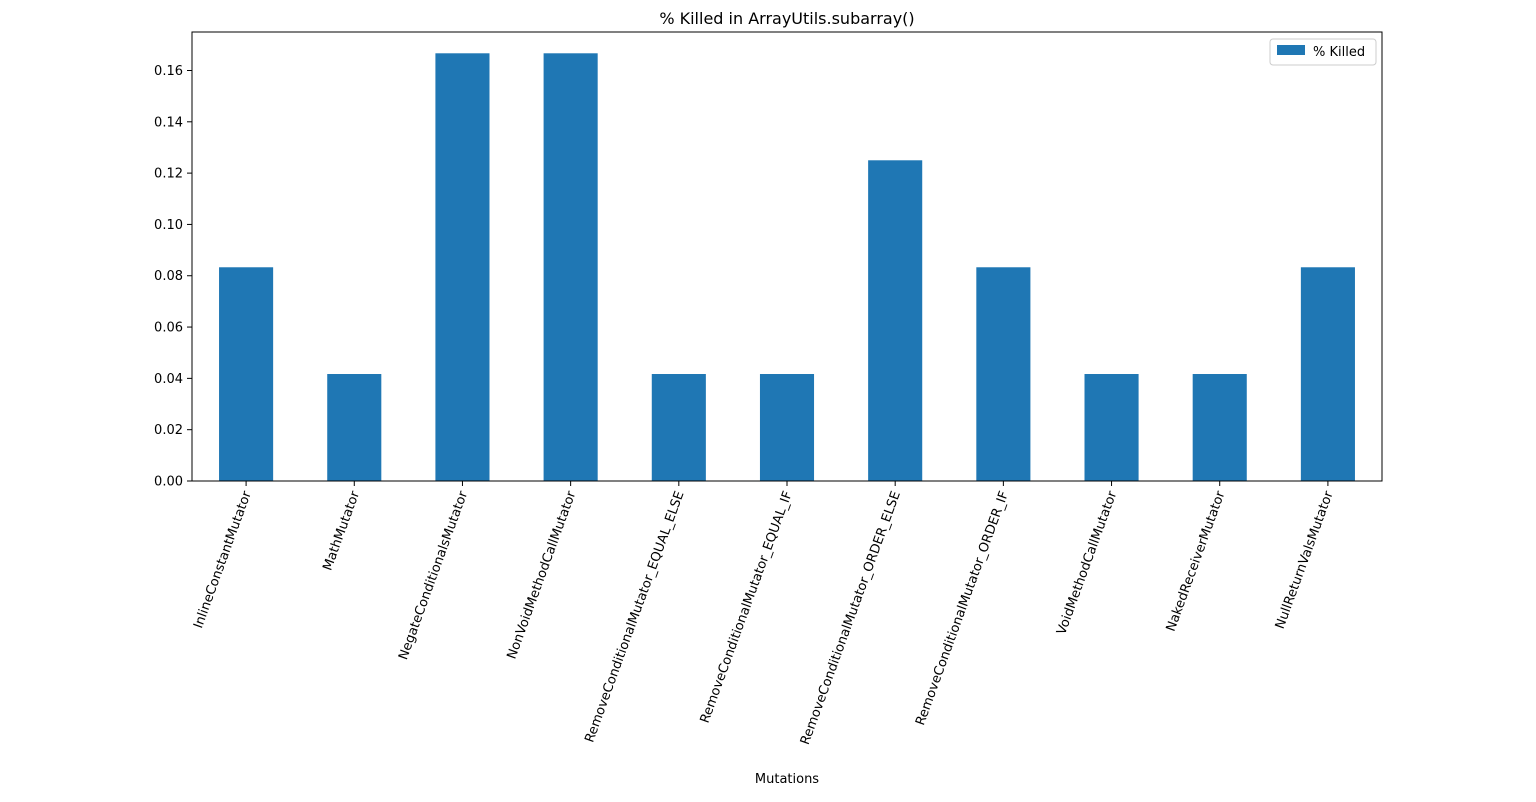  What do you see at coordinates (168, 225) in the screenshot?
I see `y-tick-label: 0.10` at bounding box center [168, 225].